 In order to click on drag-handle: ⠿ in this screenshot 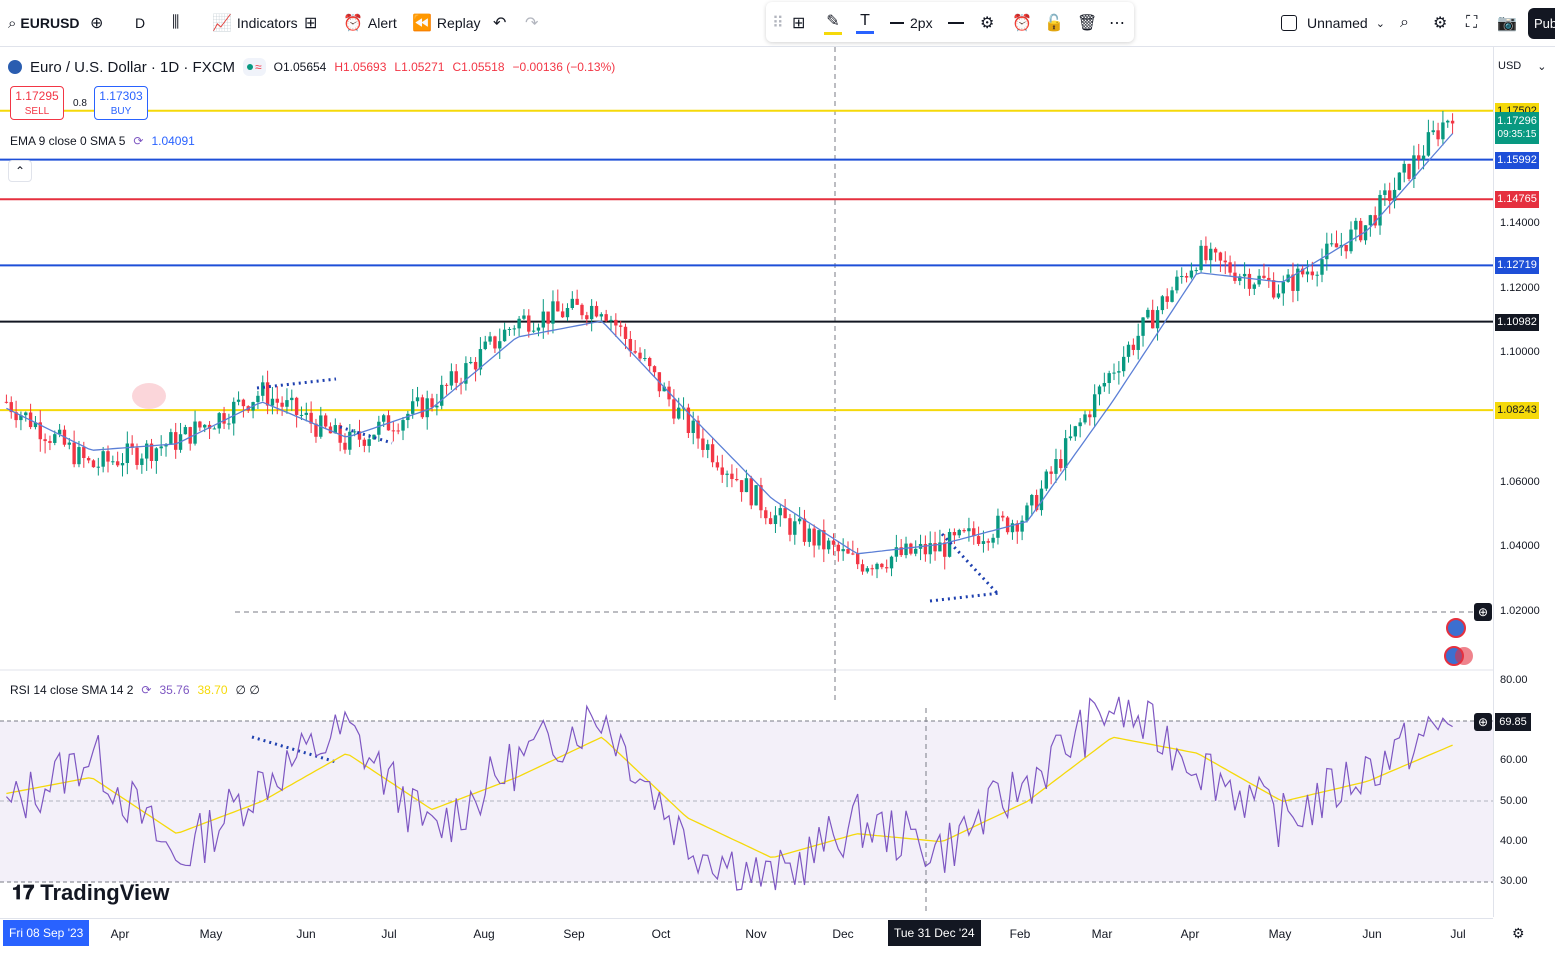, I will do `click(778, 23)`.